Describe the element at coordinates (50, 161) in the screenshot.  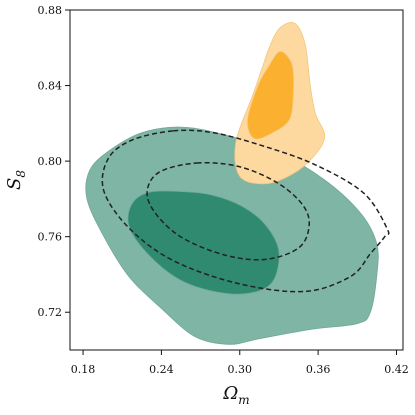
I see `y-tick-label: 0.80` at that location.